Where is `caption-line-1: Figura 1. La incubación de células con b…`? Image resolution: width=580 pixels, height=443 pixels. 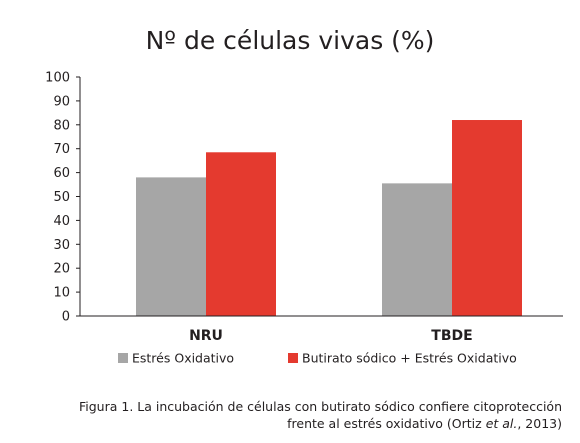
caption-line-1: Figura 1. La incubación de células con b… is located at coordinates (320, 406).